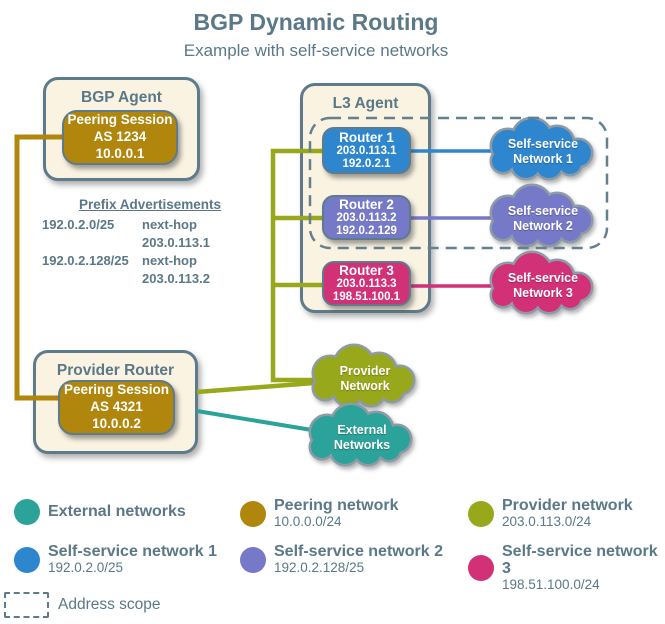 The image size is (665, 624). I want to click on self-service-network-2-cloud, so click(541, 215).